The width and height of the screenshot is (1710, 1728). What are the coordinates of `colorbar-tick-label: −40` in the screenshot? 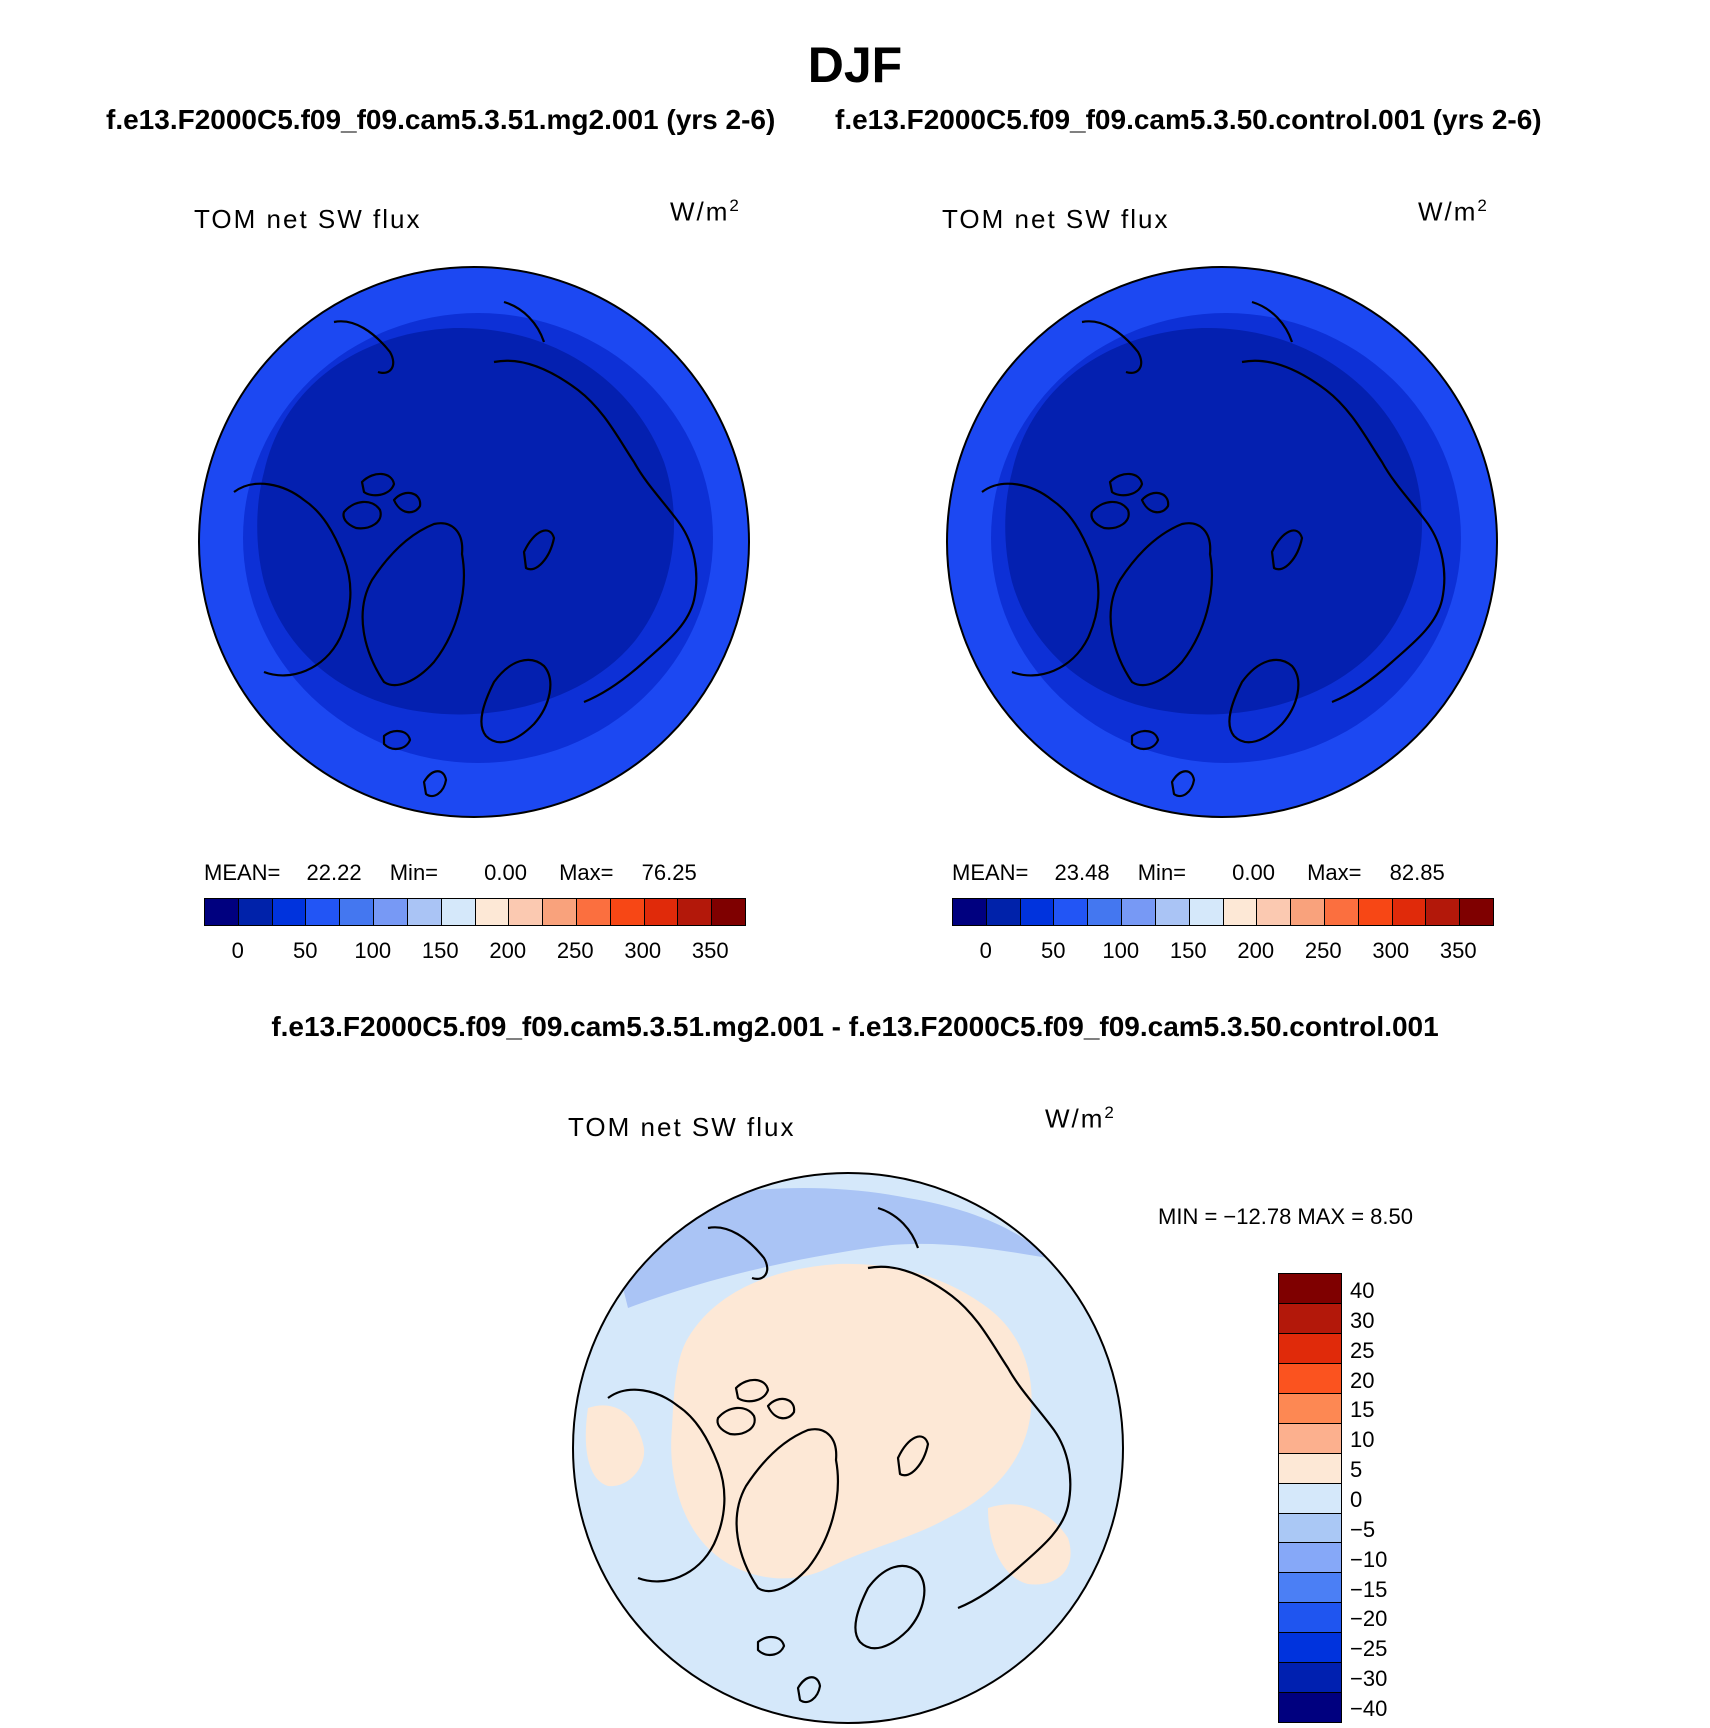 It's located at (1369, 1709).